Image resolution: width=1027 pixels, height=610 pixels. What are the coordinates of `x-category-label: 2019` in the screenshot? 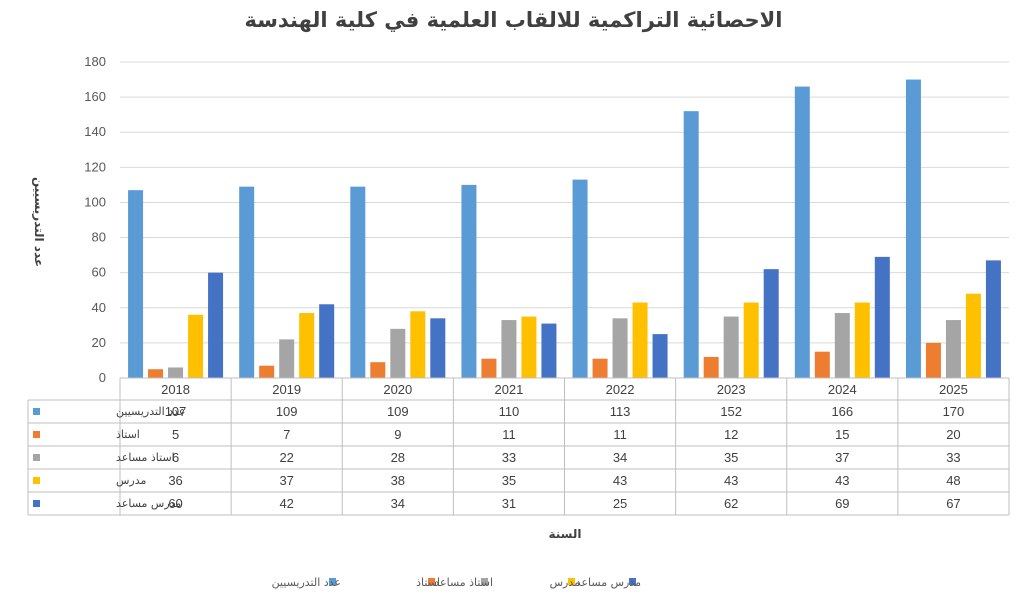 It's located at (286, 389).